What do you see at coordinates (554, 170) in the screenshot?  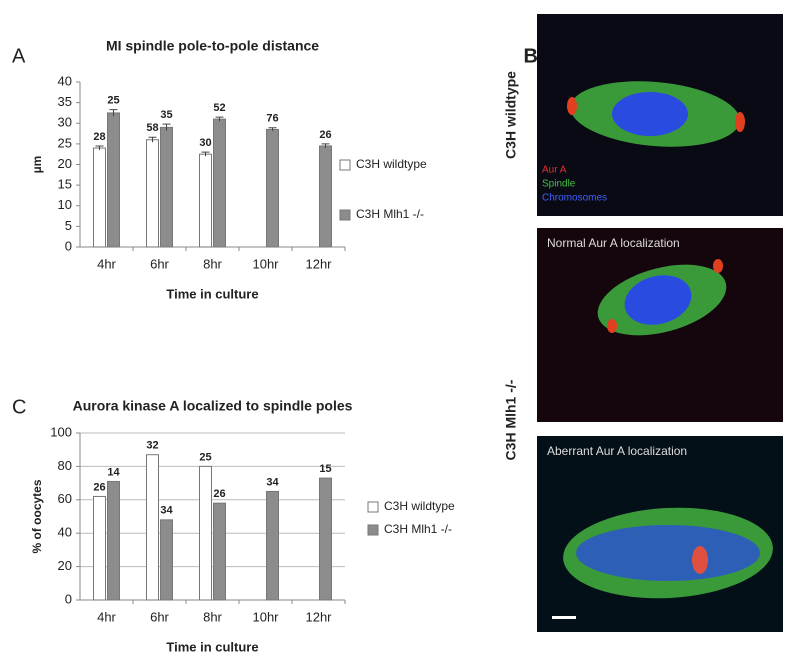 I see `legend-red: Aur A` at bounding box center [554, 170].